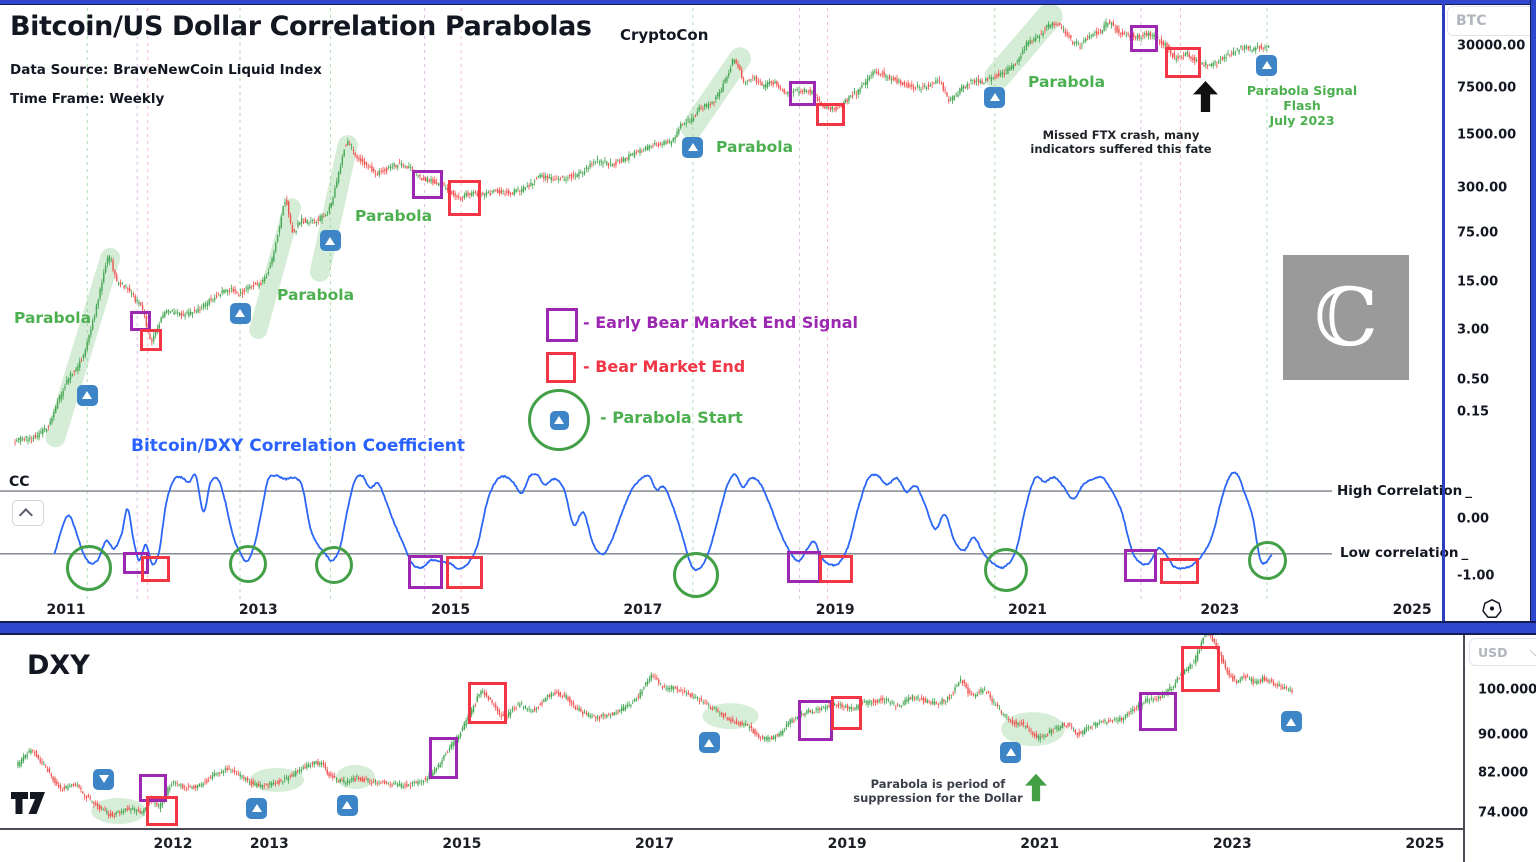 This screenshot has width=1536, height=862. I want to click on btc-symbol-dropdown: BTC, so click(1491, 21).